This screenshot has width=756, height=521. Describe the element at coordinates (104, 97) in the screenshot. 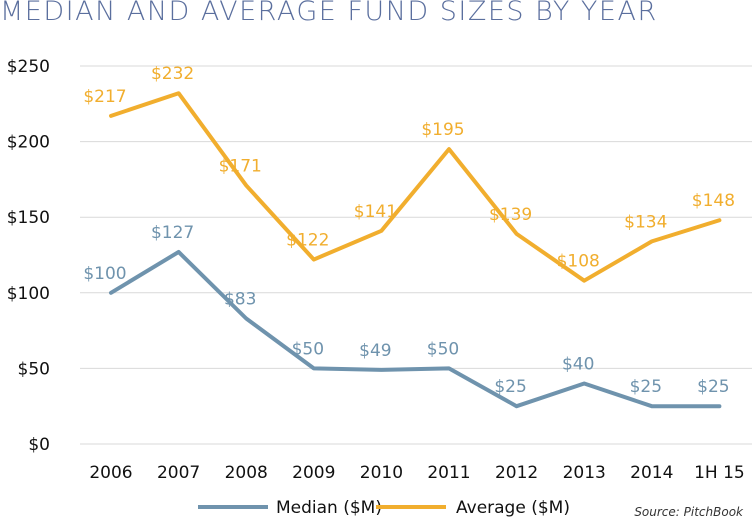

I see `data-label: $217` at that location.